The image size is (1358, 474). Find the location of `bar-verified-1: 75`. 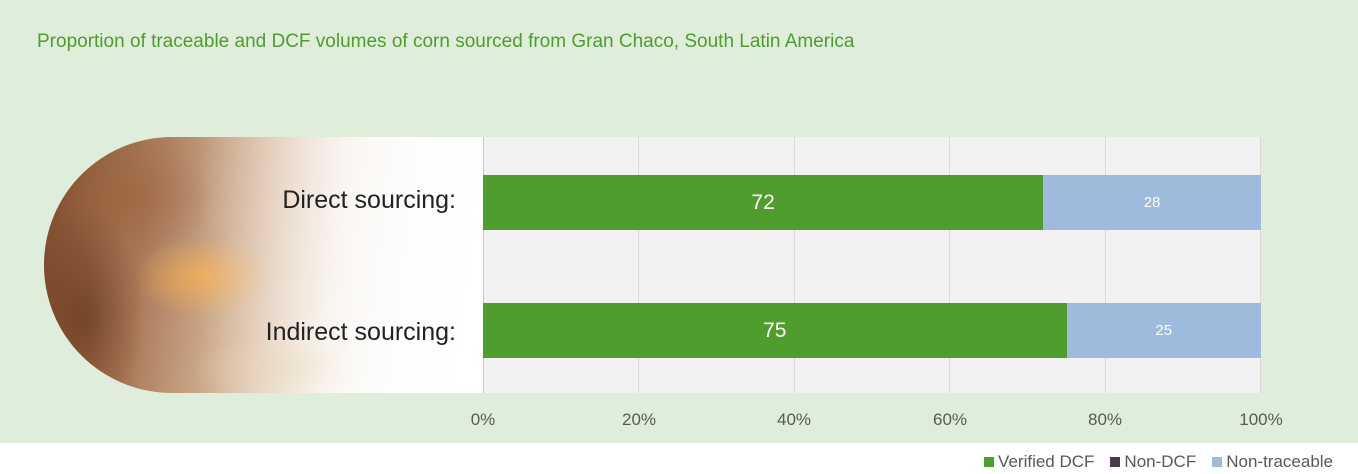

bar-verified-1: 75 is located at coordinates (775, 330).